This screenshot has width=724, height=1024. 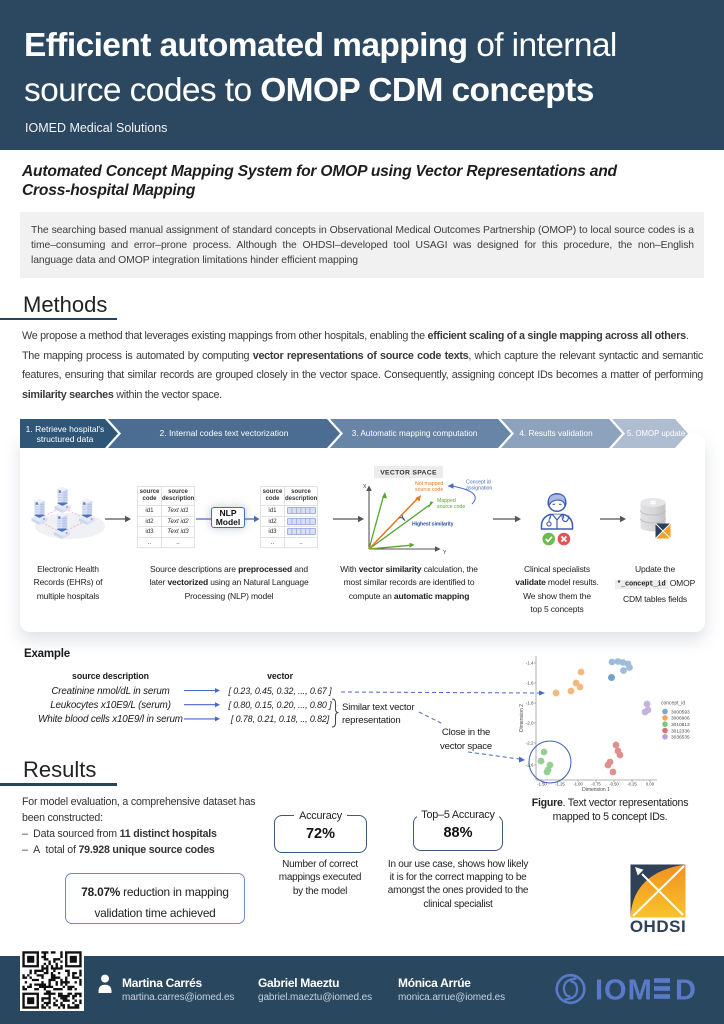 What do you see at coordinates (365, 487) in the screenshot?
I see `svg-text: X` at bounding box center [365, 487].